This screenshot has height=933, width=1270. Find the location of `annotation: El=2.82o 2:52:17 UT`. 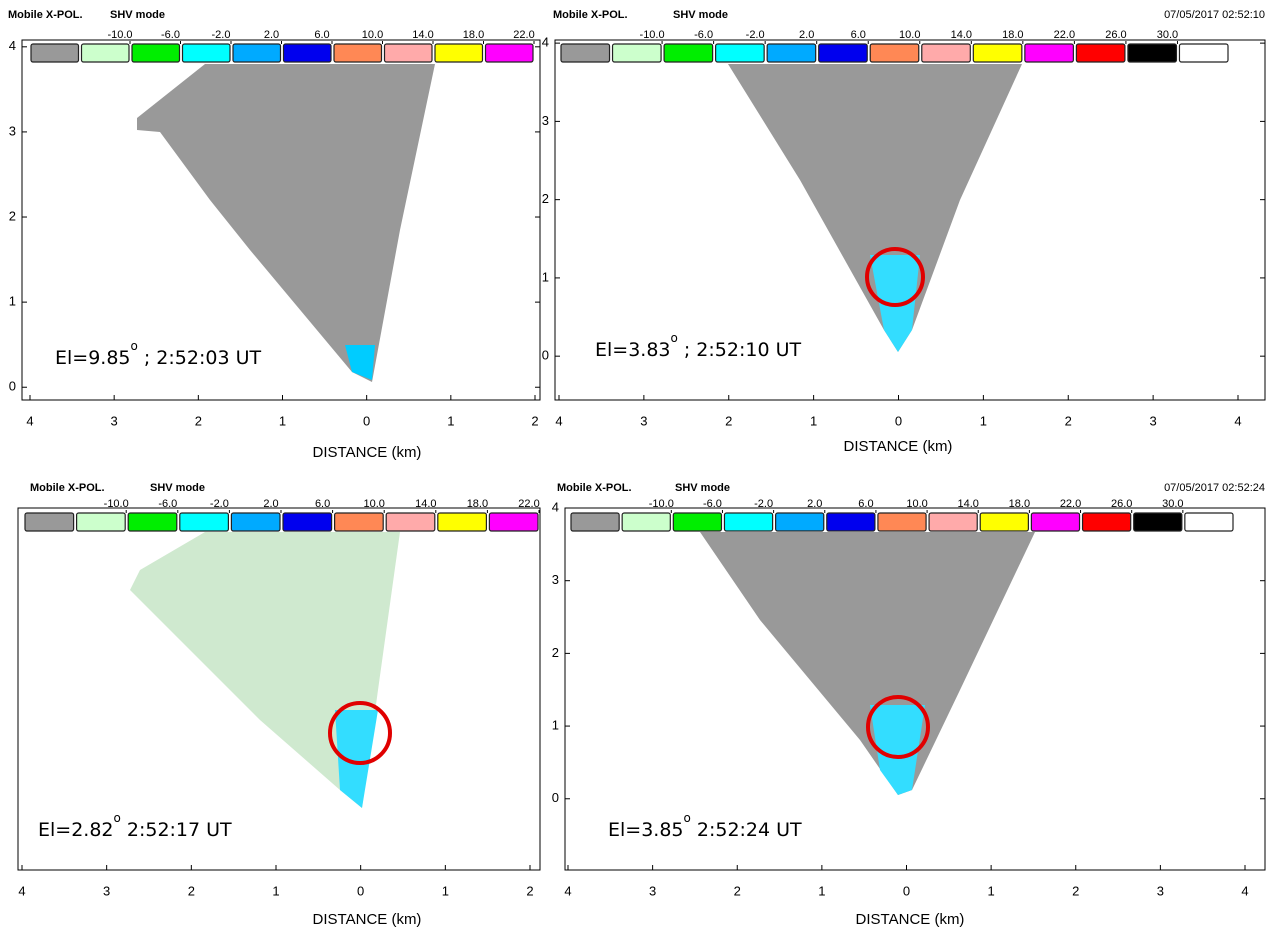

annotation: El=2.82o 2:52:17 UT is located at coordinates (135, 826).